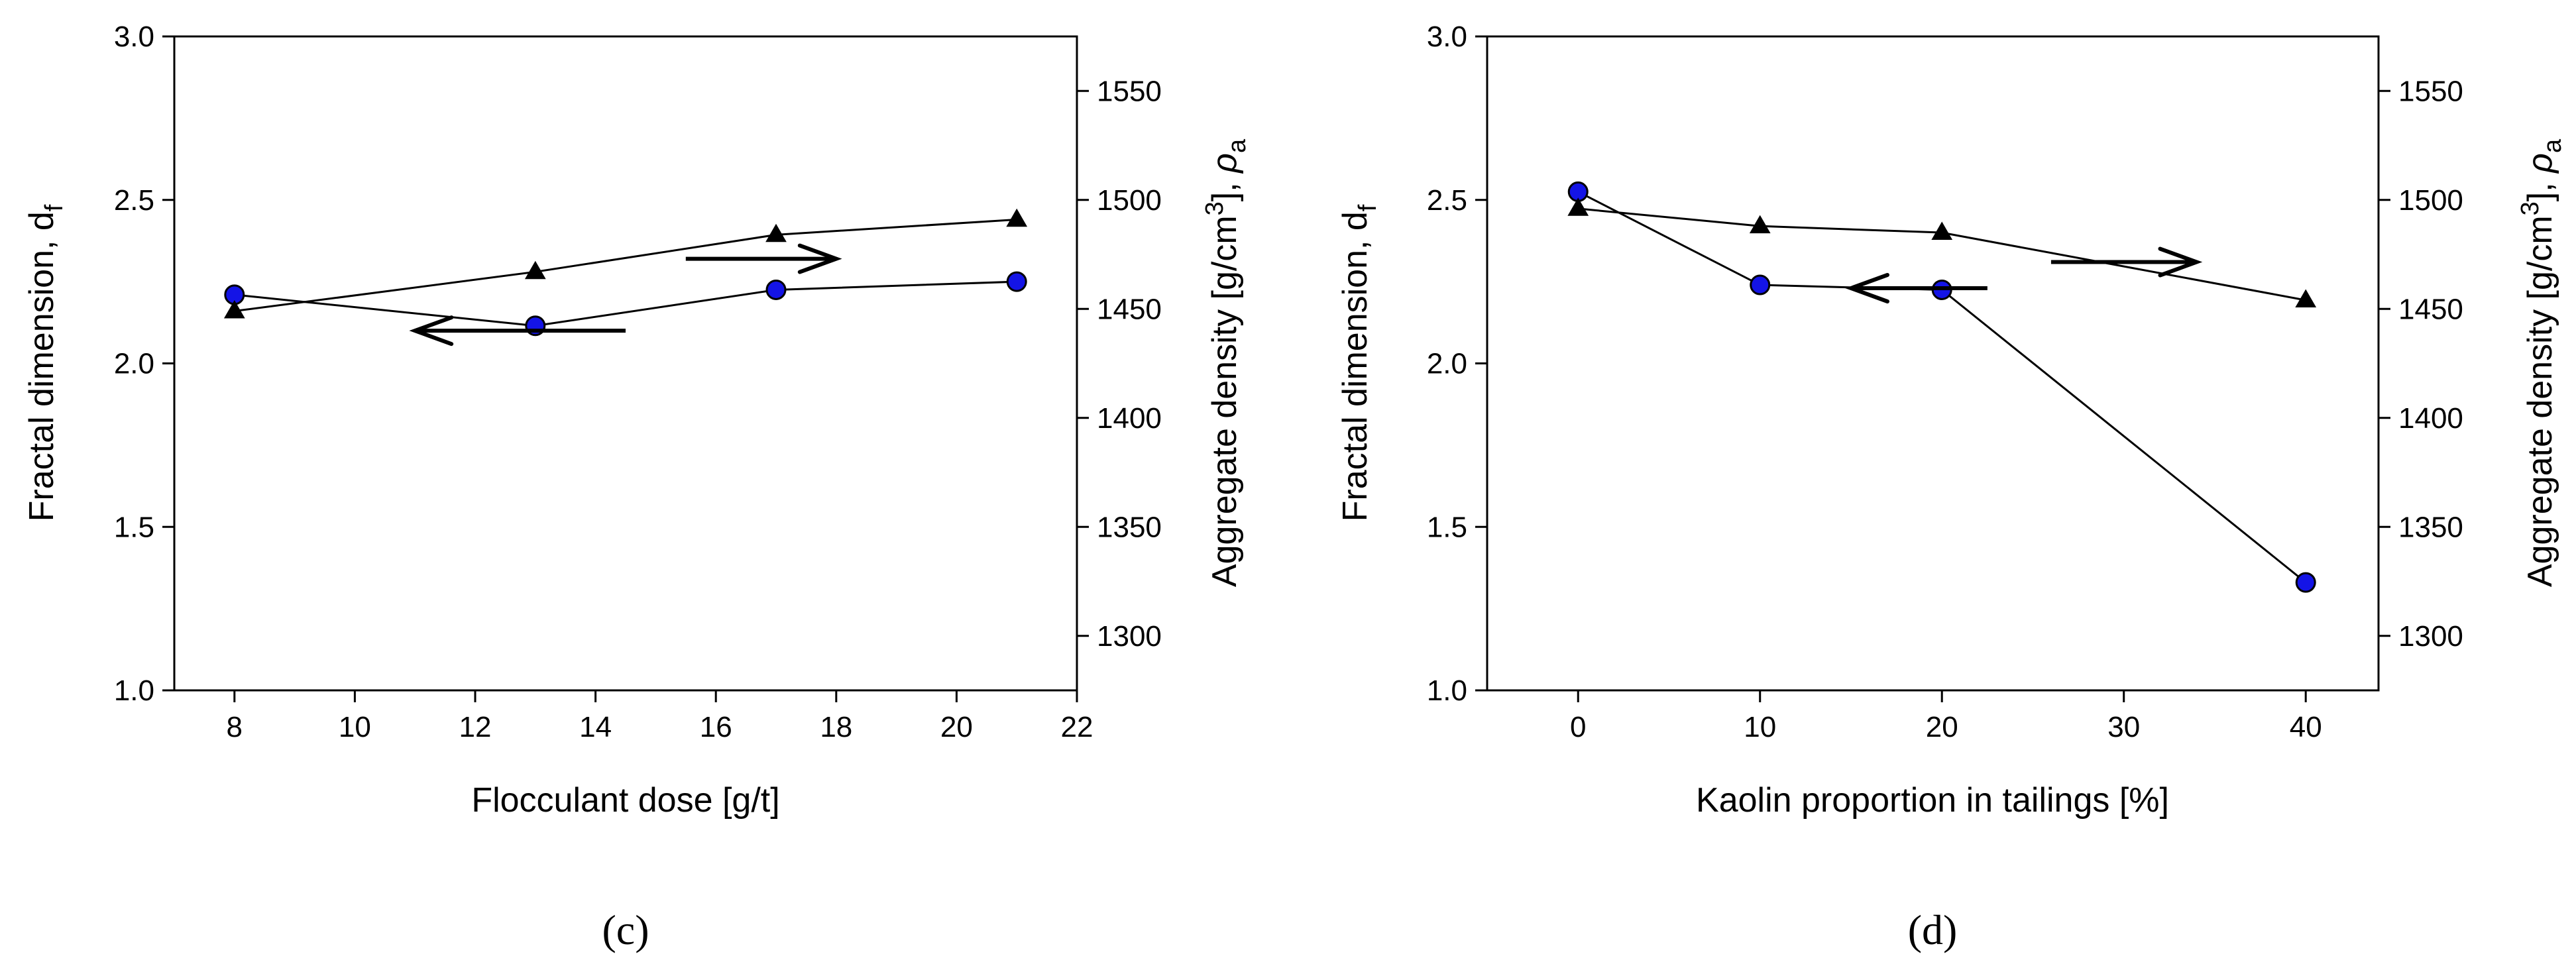 The height and width of the screenshot is (960, 2576). Describe the element at coordinates (2430, 527) in the screenshot. I see `panel-d-y-right-tick-label: 1350` at that location.